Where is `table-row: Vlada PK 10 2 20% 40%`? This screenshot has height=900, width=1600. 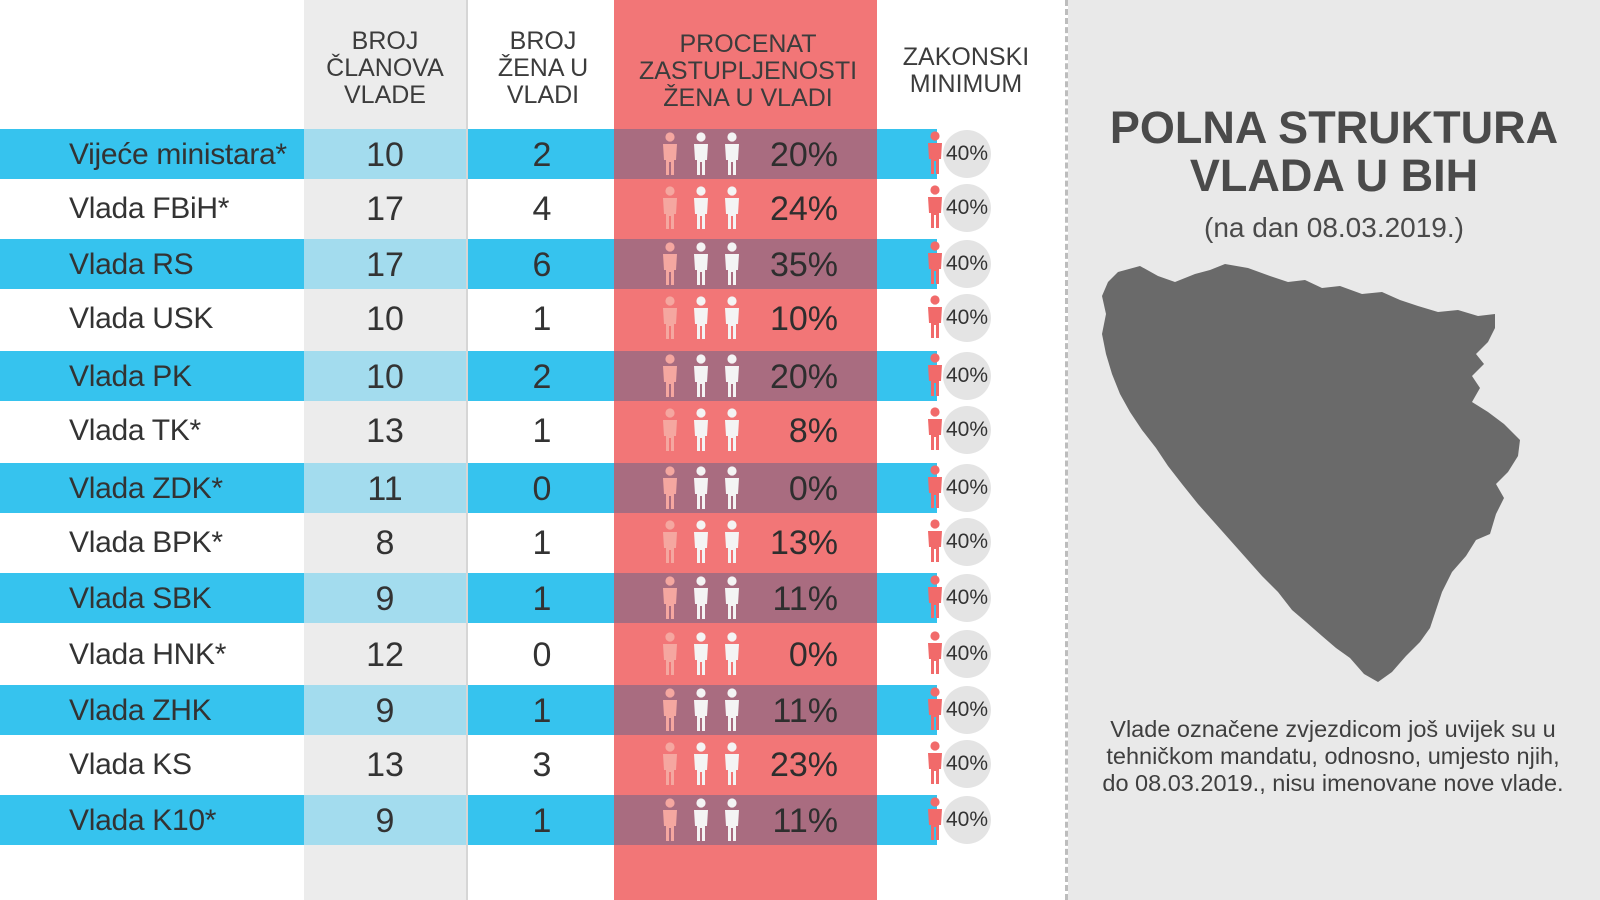
table-row: Vlada PK 10 2 20% 40% is located at coordinates (502, 376).